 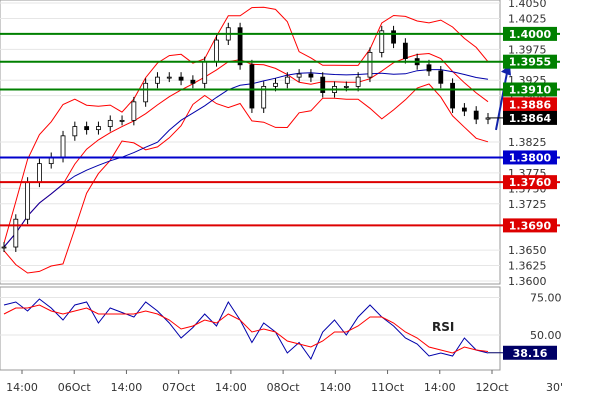 I want to click on current-price-label: 1.3864, so click(x=530, y=118).